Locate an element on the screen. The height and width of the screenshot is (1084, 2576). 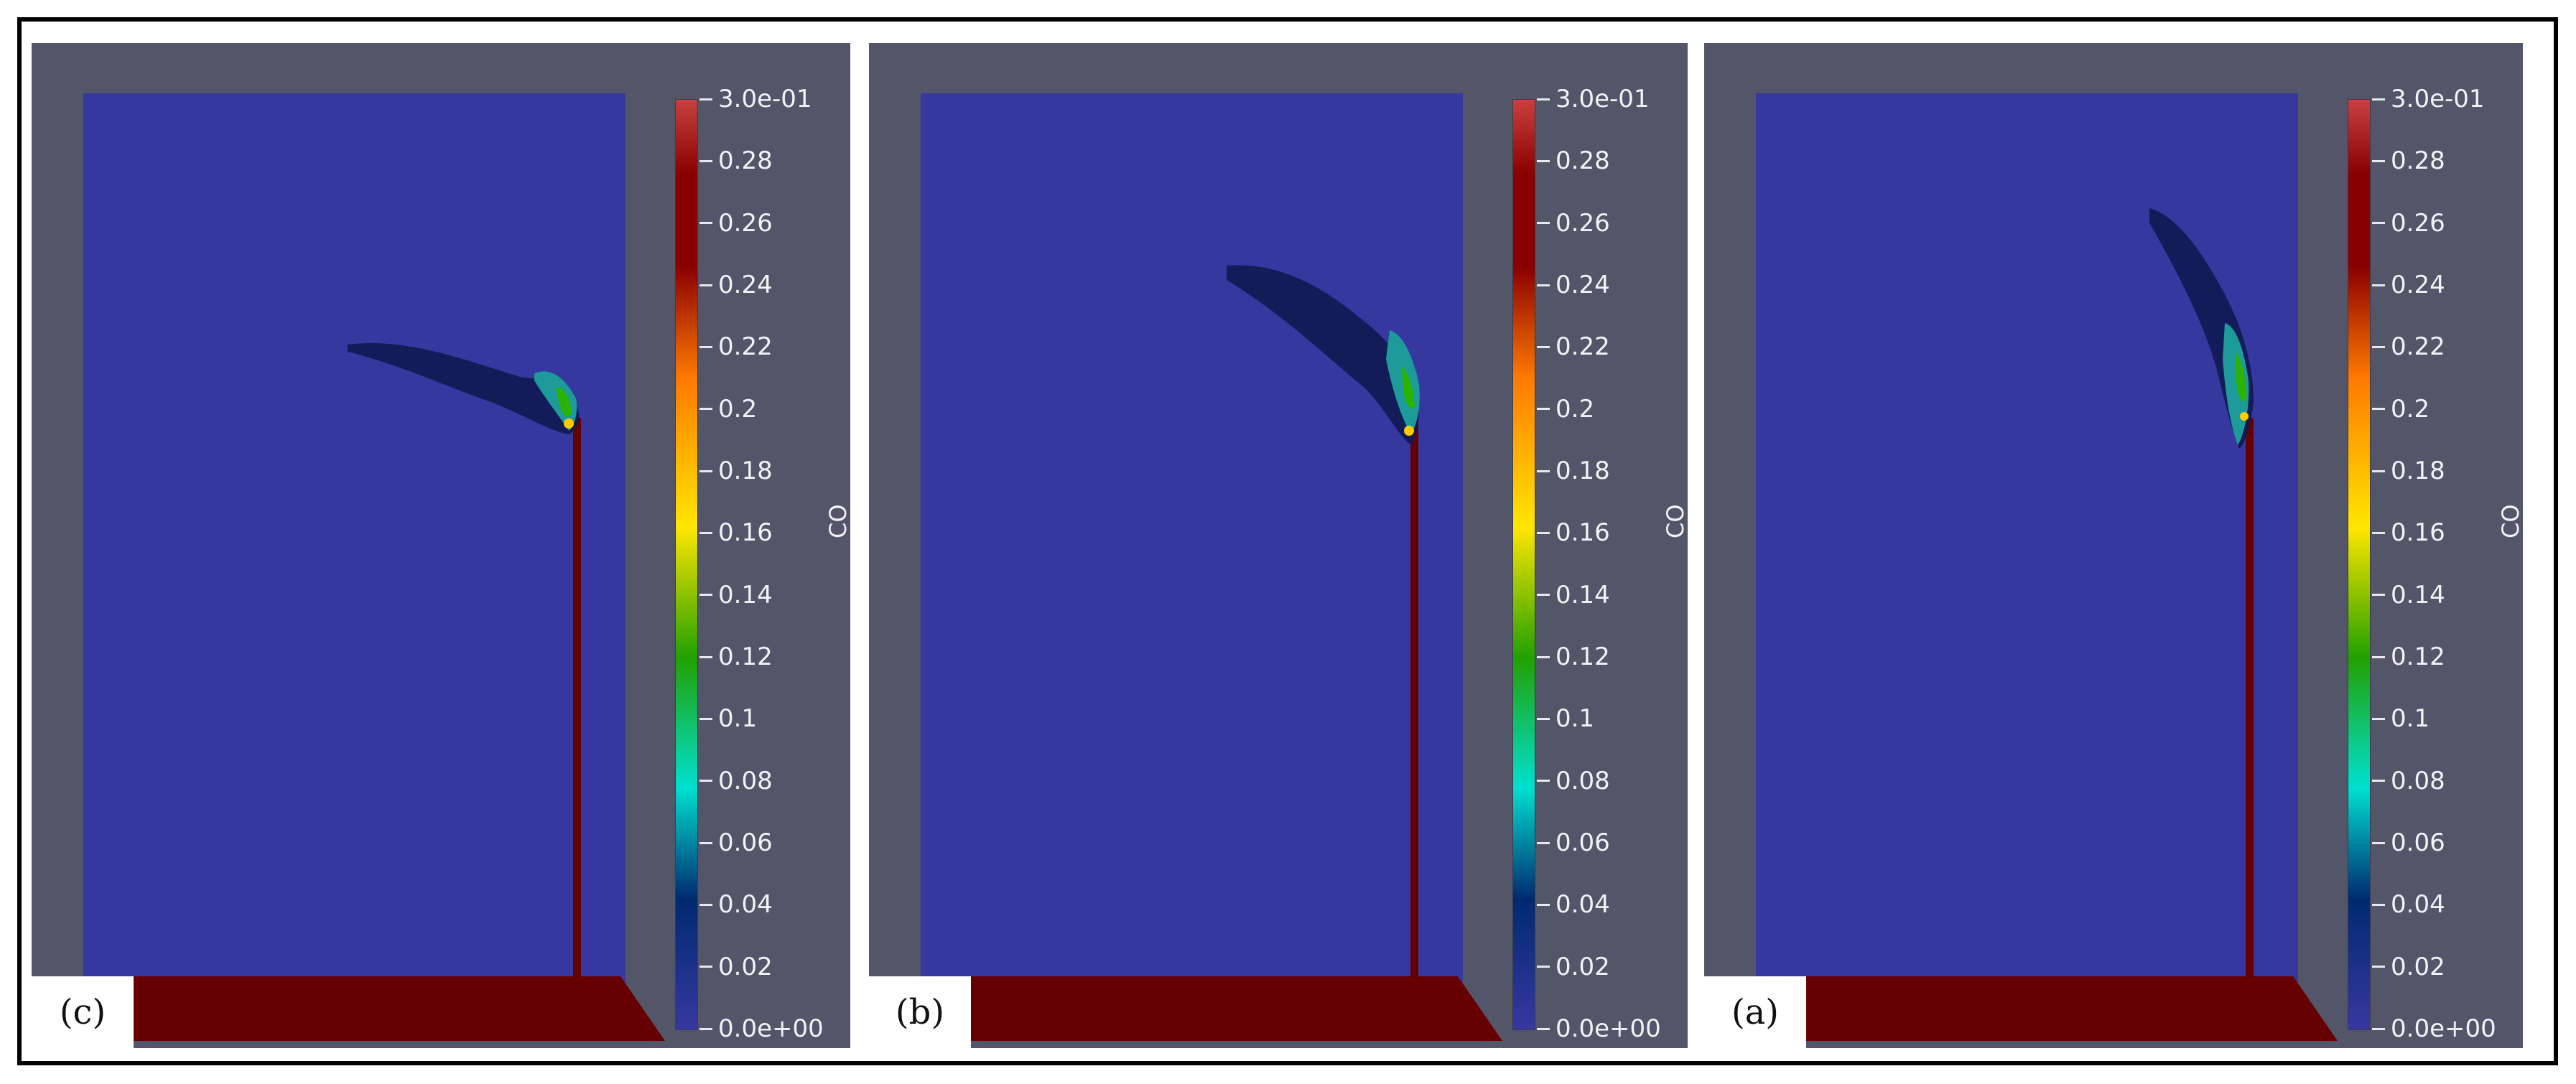
panel-label: (a) is located at coordinates (1755, 1012).